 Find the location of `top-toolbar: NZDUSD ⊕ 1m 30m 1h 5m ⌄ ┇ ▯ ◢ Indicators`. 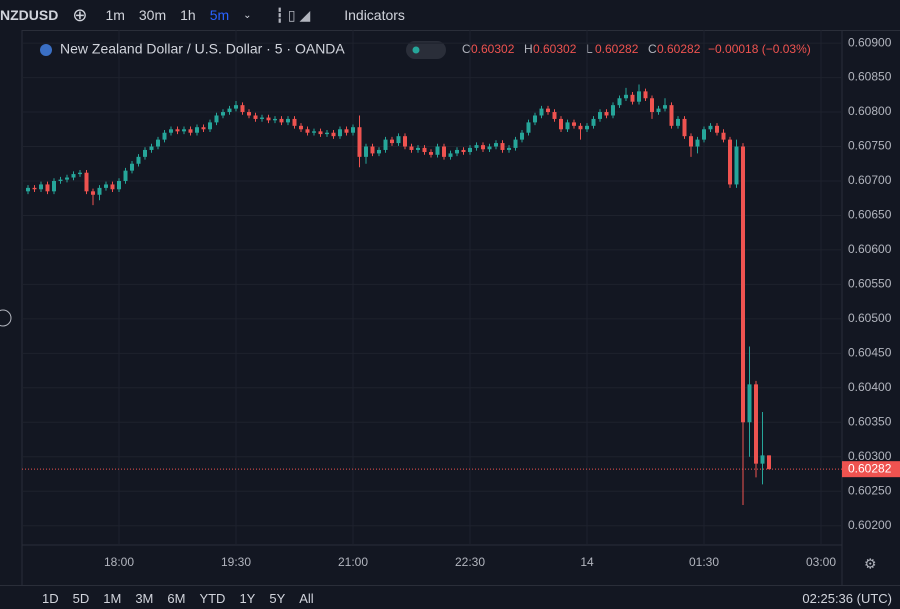

top-toolbar: NZDUSD ⊕ 1m 30m 1h 5m ⌄ ┇ ▯ ◢ Indicators is located at coordinates (450, 15).